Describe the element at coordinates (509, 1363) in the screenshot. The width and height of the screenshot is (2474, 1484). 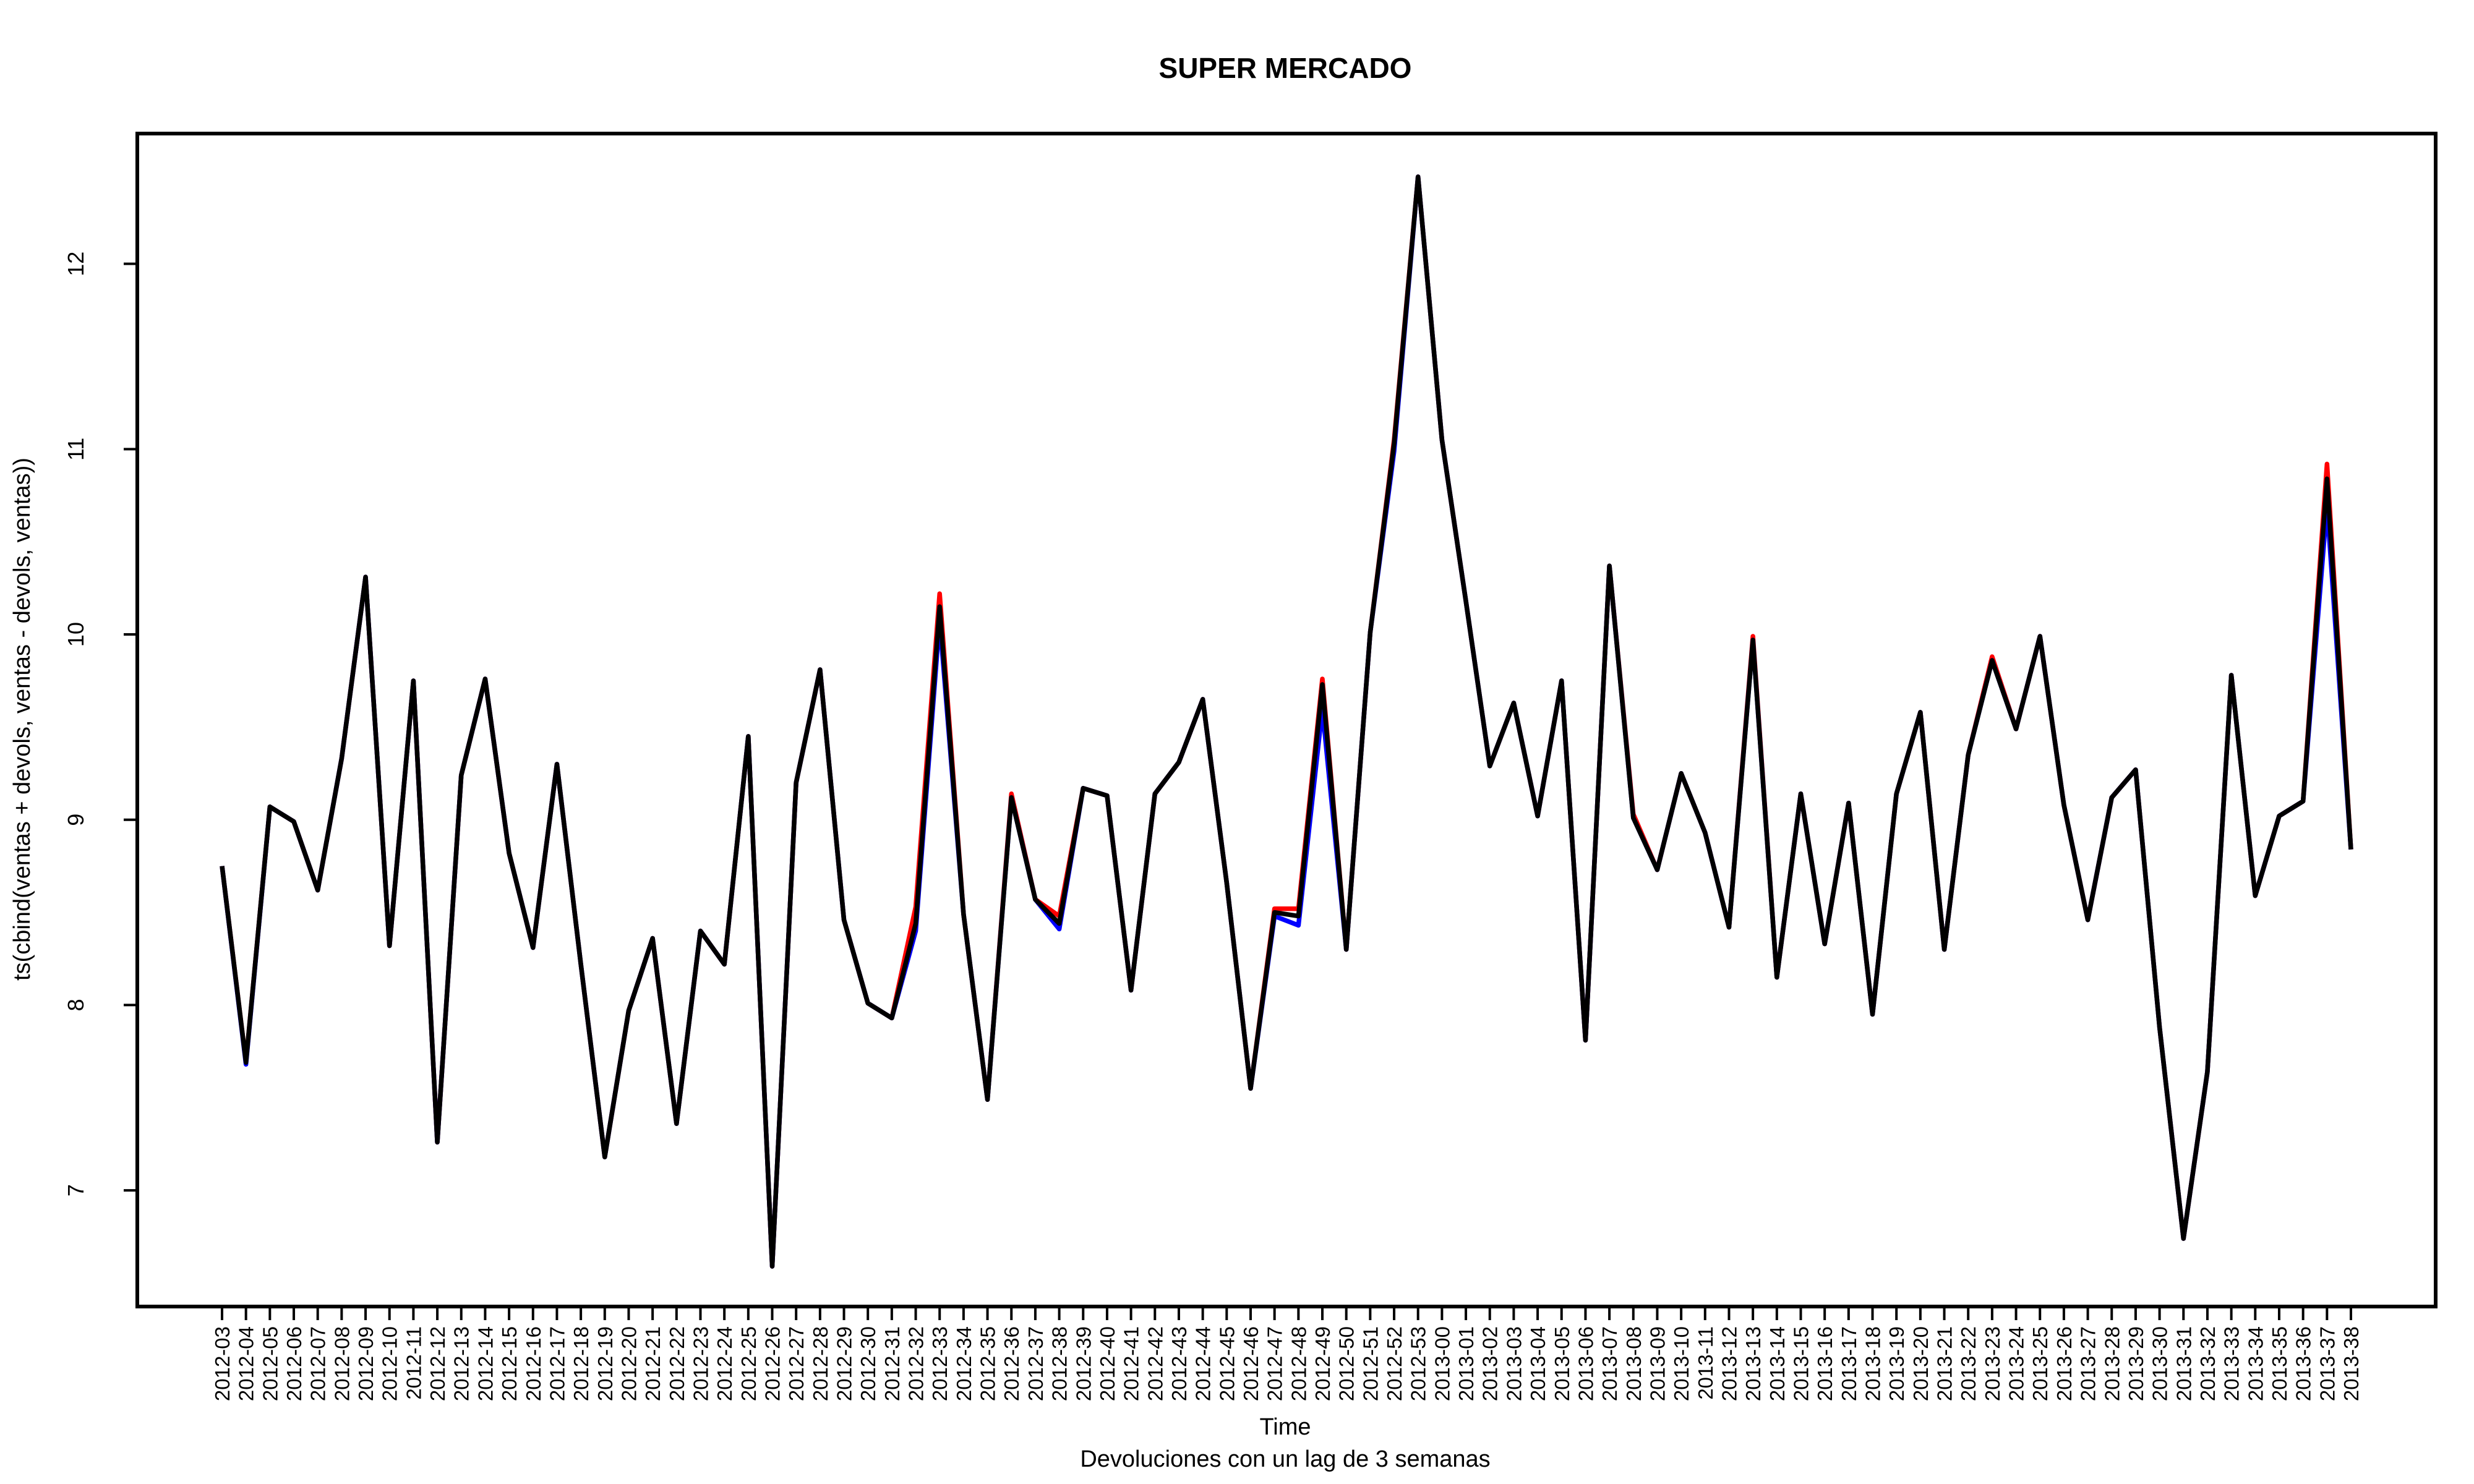
I see `x-tick-label: 2012-15` at that location.